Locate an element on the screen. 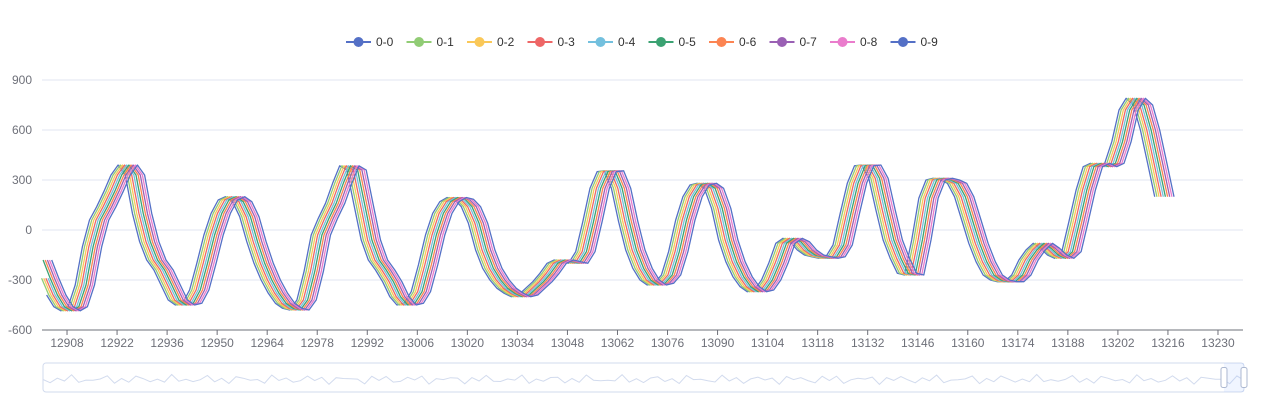 The width and height of the screenshot is (1283, 400). x-tick-label: 12950 is located at coordinates (217, 343).